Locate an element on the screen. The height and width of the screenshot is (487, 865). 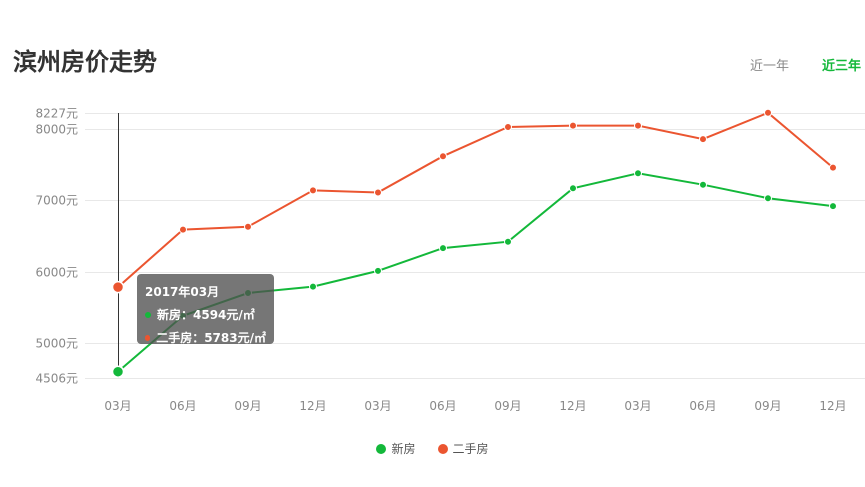
tooltip-row-new: 新房：4594元/㎡ is located at coordinates (205, 314).